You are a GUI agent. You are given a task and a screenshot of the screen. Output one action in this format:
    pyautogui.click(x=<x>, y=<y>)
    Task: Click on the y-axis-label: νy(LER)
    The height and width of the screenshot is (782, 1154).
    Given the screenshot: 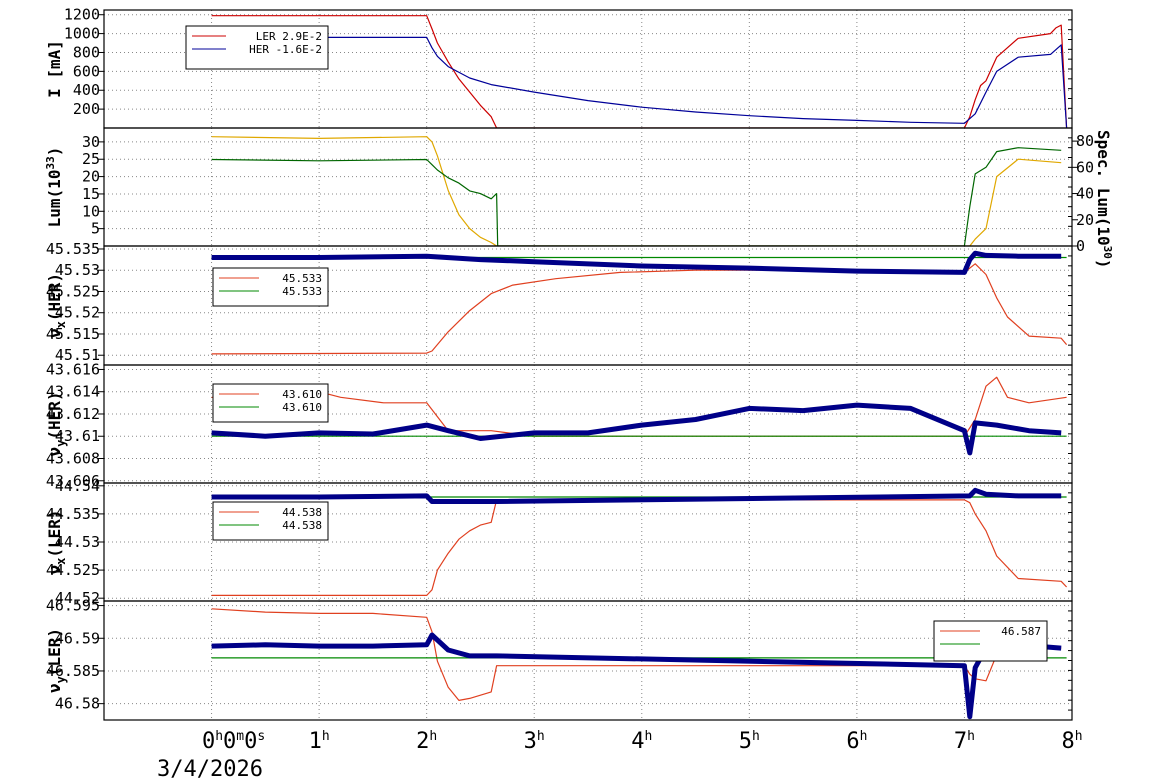 What is the action you would take?
    pyautogui.click(x=56, y=660)
    